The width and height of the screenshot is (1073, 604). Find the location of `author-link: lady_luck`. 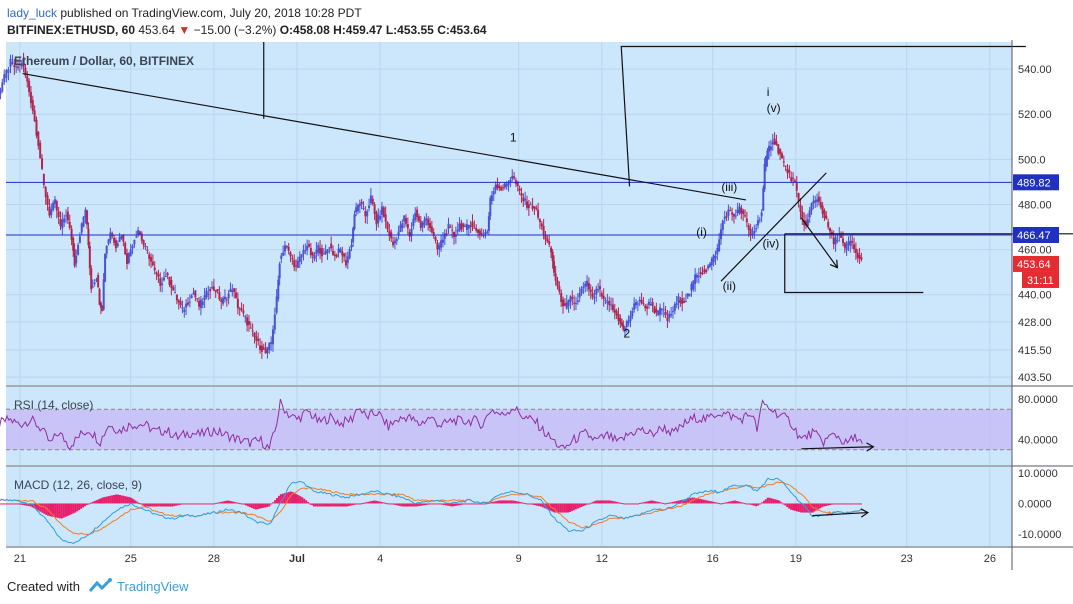

author-link: lady_luck is located at coordinates (32, 13).